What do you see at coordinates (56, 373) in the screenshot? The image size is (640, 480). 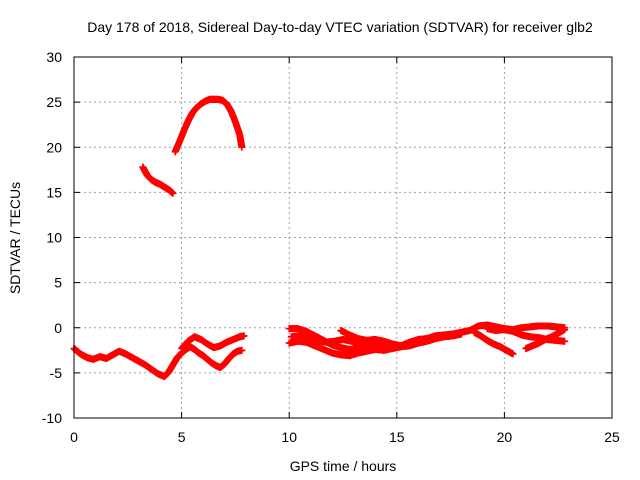 I see `y-tick-label: -5` at bounding box center [56, 373].